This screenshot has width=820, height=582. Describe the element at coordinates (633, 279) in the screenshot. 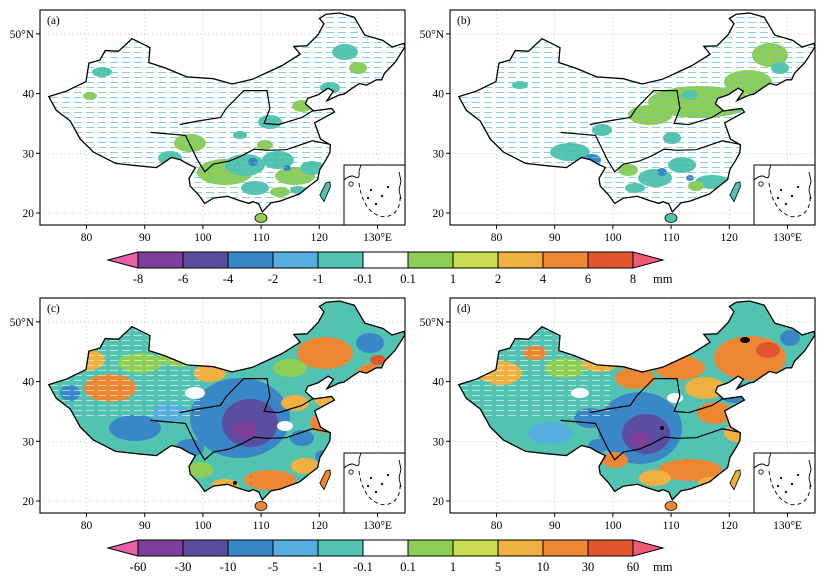

I see `colorbar-tick-label: 8` at that location.